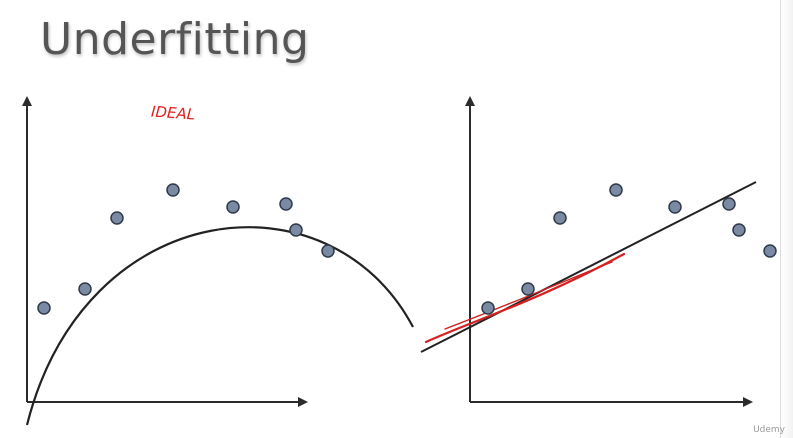 This screenshot has height=438, width=793. Describe the element at coordinates (629, 249) in the screenshot. I see `right-data-points` at that location.